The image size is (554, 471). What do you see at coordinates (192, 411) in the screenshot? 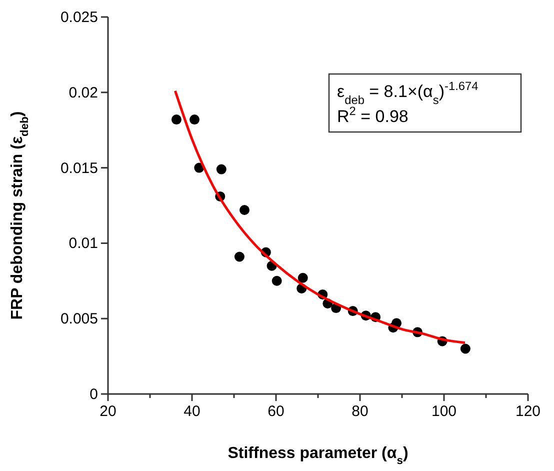
I see `x-tick-label: 40` at bounding box center [192, 411].